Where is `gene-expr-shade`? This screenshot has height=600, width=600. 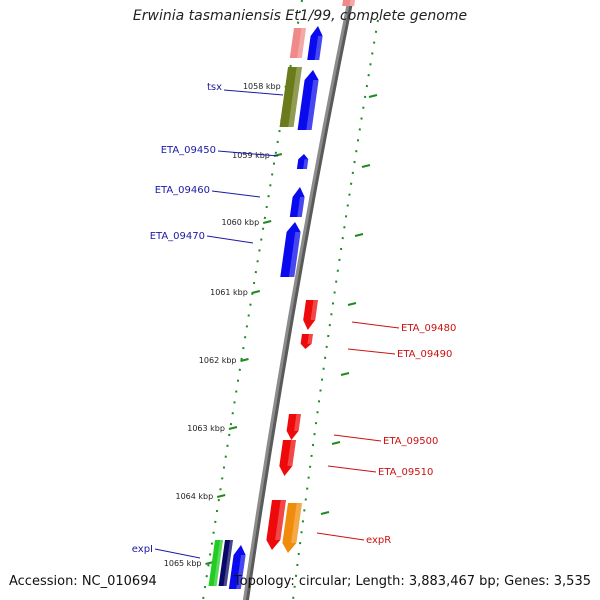
gene-expr-shade is located at coordinates (296, 523).